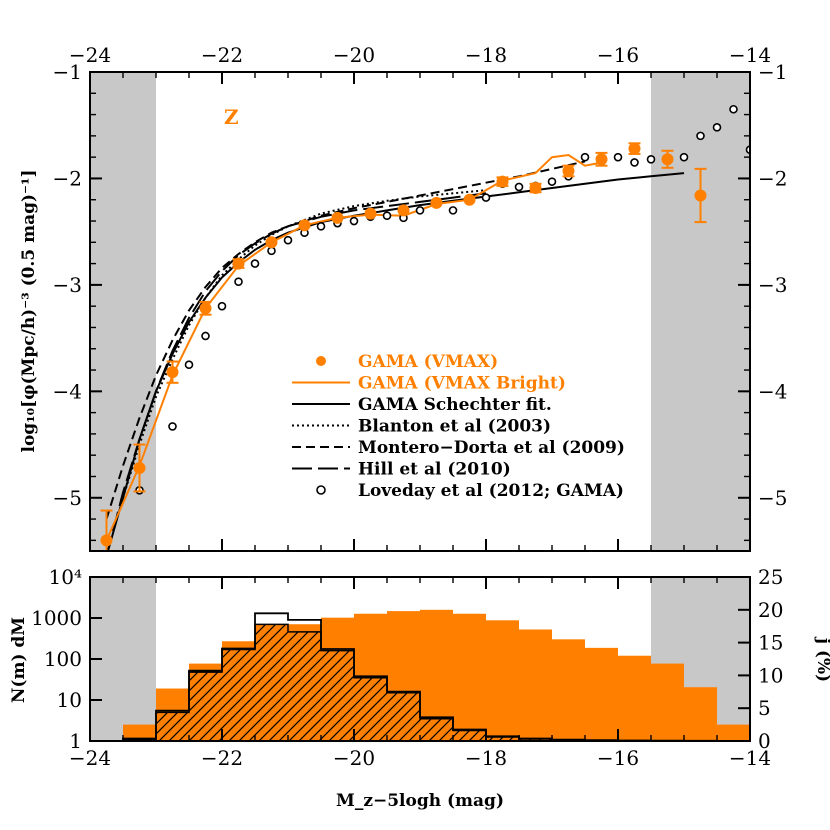  I want to click on bottom-right-y-tick-label: 0, so click(764, 741).